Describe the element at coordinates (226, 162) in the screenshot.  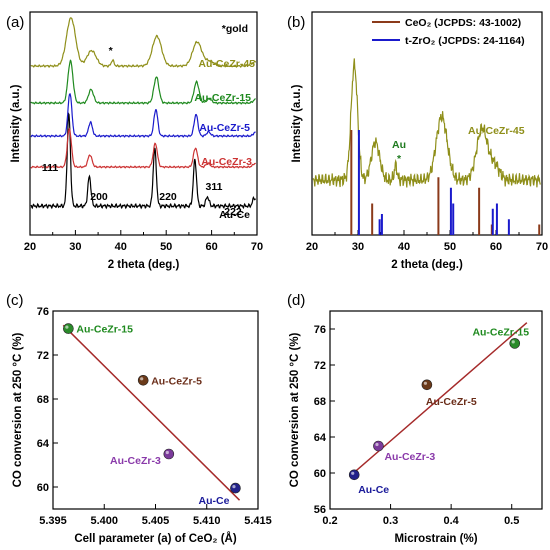
I see `series-label: Au-CeZr-3` at that location.